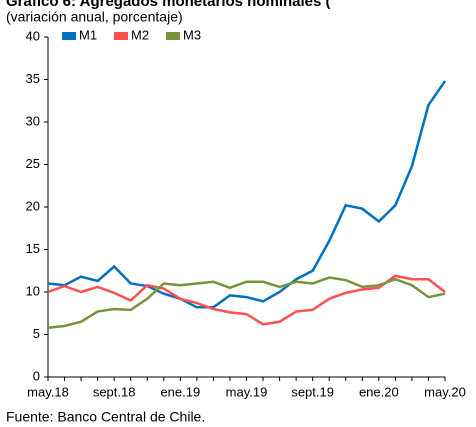 Image resolution: width=476 pixels, height=427 pixels. What do you see at coordinates (88, 34) in the screenshot?
I see `legend-label: M1` at bounding box center [88, 34].